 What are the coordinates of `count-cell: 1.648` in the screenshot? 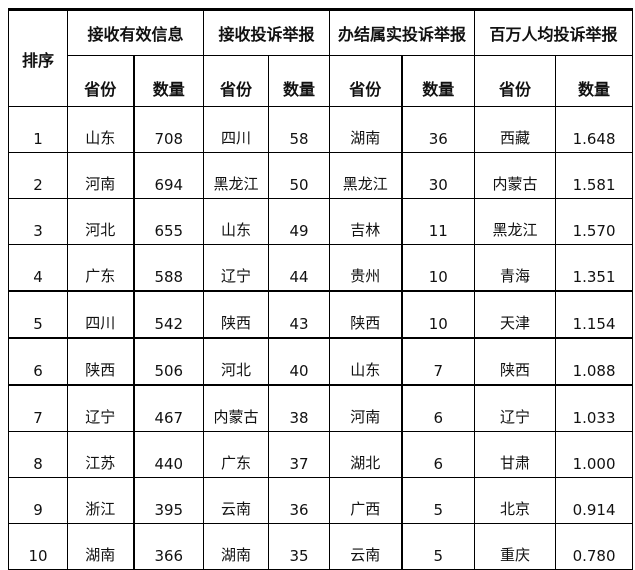 It's located at (594, 129).